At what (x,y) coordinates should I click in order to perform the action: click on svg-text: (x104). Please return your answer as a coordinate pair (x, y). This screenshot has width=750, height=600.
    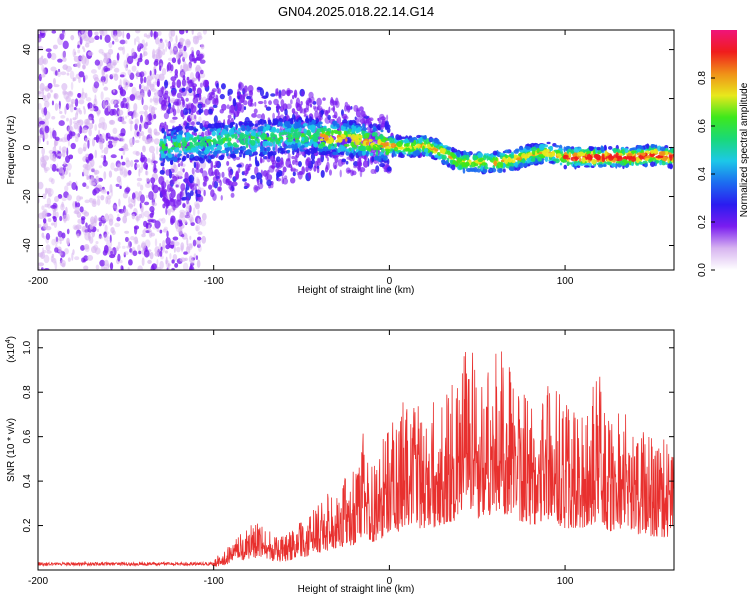
    Looking at the image, I should click on (11, 349).